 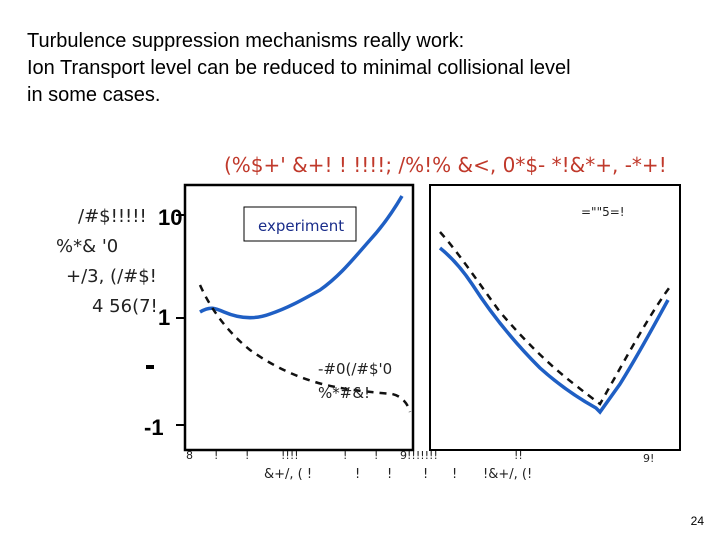 What do you see at coordinates (355, 369) in the screenshot?
I see `annotation-line-1: -#0(/#$'0` at bounding box center [355, 369].